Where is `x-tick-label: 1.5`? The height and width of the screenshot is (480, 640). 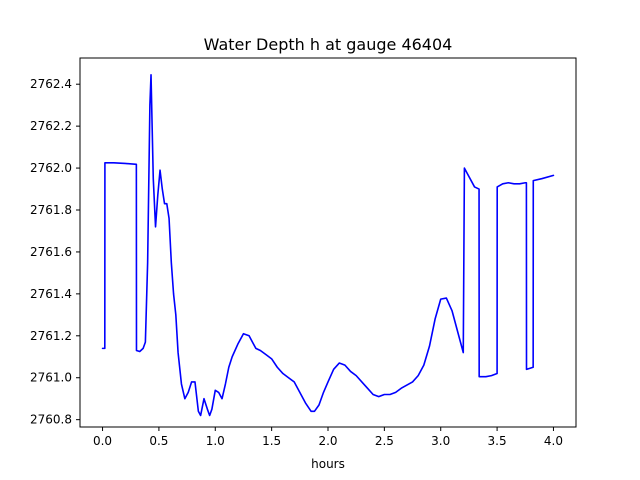 x-tick-label: 1.5 is located at coordinates (271, 441).